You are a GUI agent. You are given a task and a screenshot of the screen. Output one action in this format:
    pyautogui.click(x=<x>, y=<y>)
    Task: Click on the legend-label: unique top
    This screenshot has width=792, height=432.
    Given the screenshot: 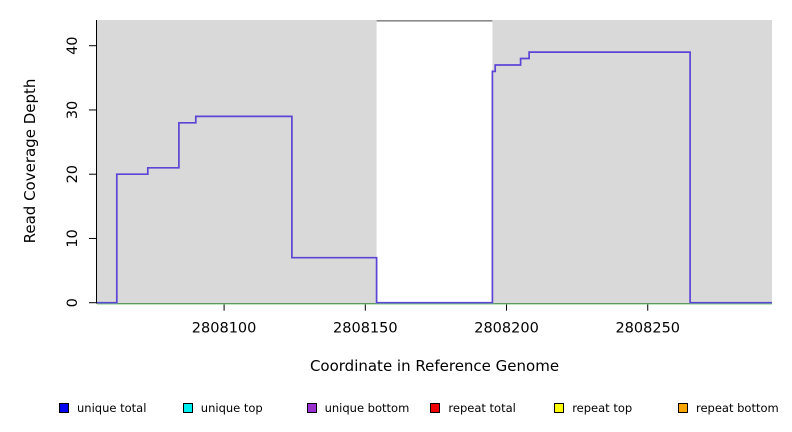 What is the action you would take?
    pyautogui.click(x=231, y=408)
    